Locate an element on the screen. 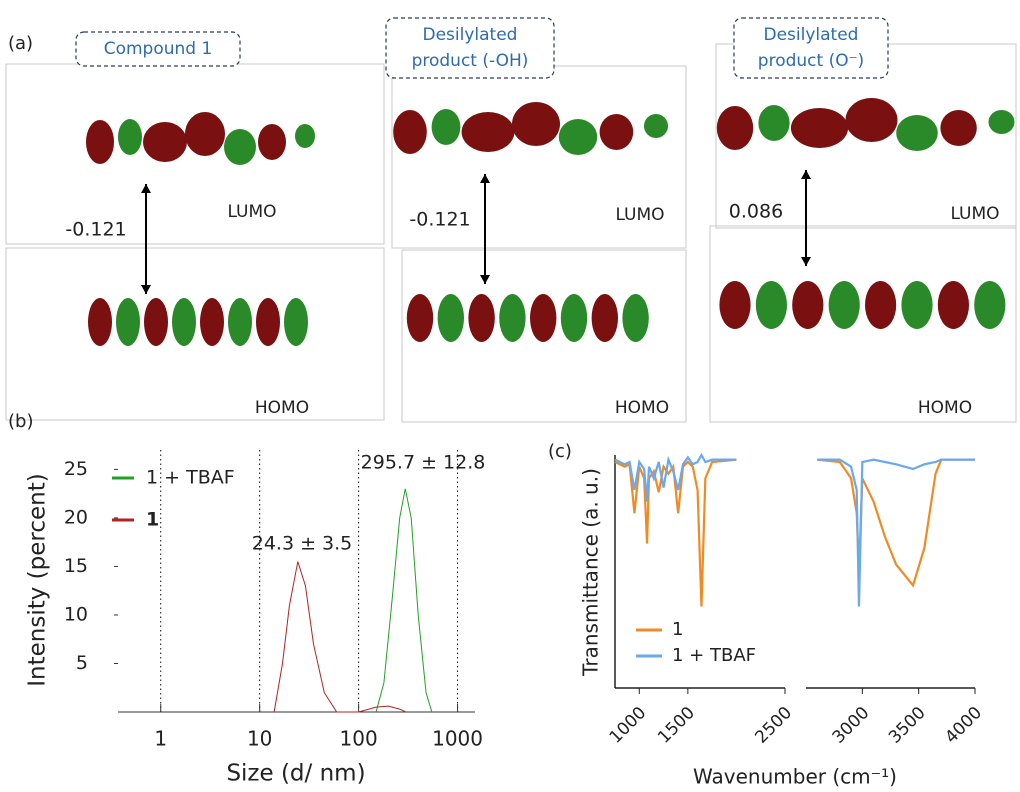 The image size is (1020, 792). x-tick-label: 3500 is located at coordinates (907, 725).